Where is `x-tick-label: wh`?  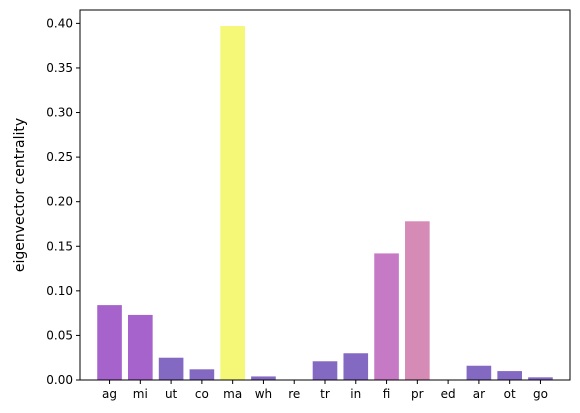 x-tick-label: wh is located at coordinates (263, 394).